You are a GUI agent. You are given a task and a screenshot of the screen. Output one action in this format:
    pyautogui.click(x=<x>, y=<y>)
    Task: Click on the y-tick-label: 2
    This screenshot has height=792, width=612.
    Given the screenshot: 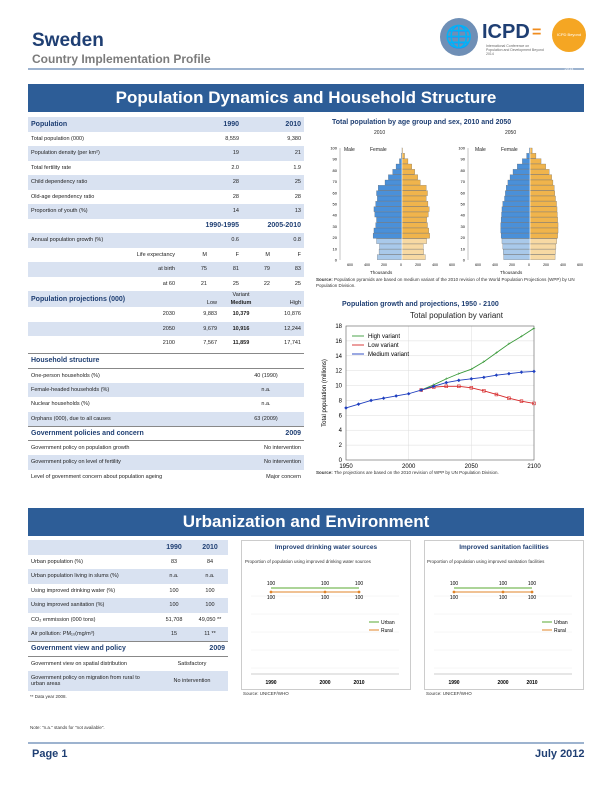 What is the action you would take?
    pyautogui.click(x=341, y=446)
    